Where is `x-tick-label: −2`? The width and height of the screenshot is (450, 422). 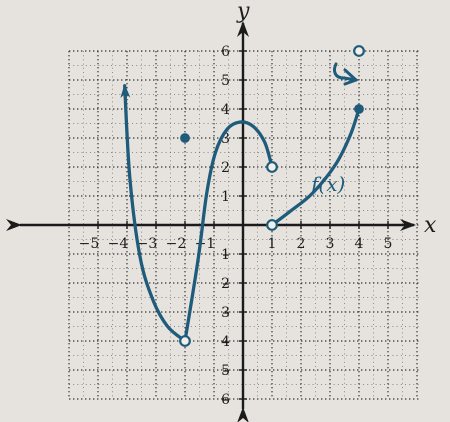 x-tick-label: −2 is located at coordinates (176, 244).